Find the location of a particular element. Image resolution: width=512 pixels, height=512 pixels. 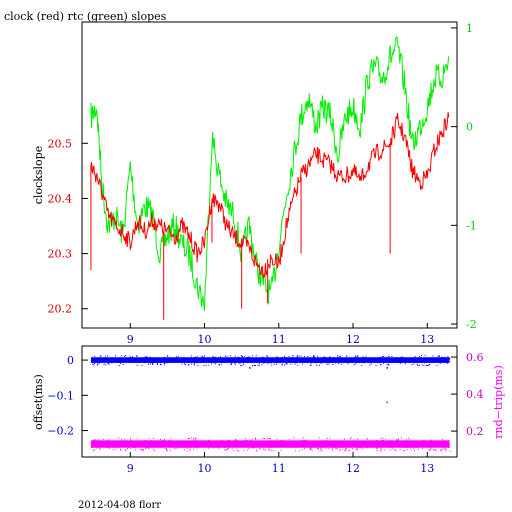

top-y-tick-label-0: 20.2 is located at coordinates (60, 309).